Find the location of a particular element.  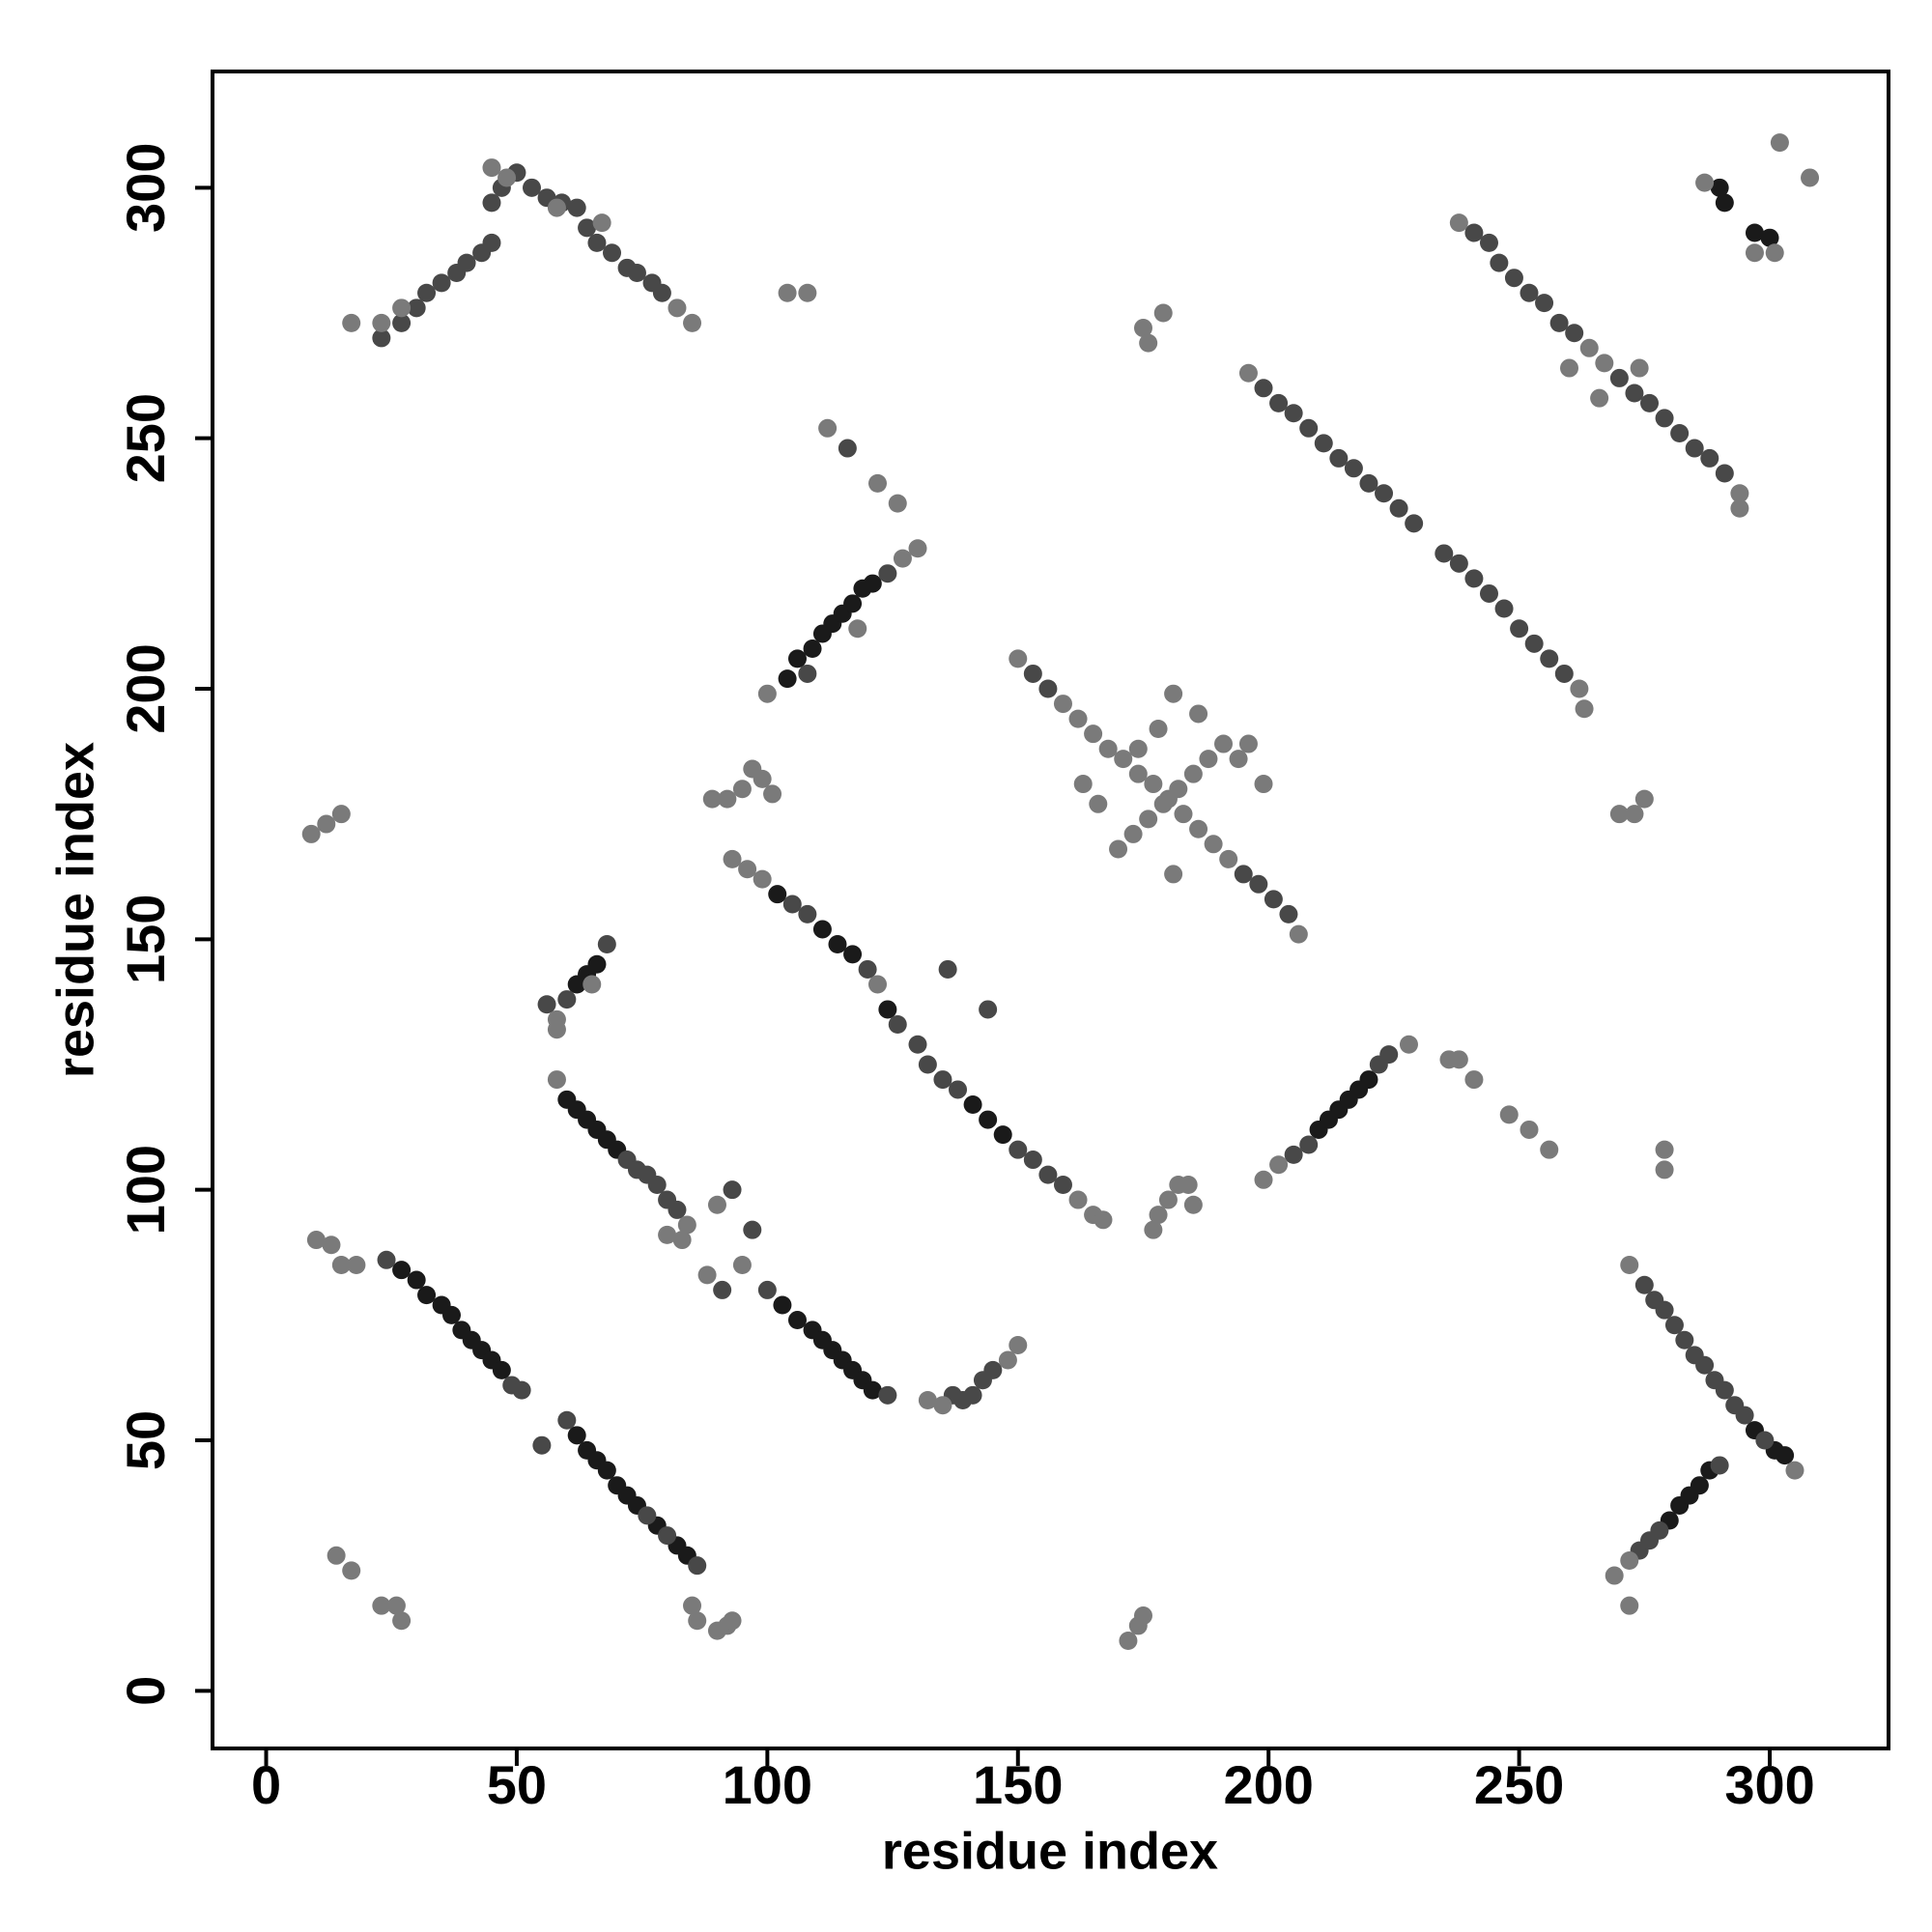

y-tick-label: 250 is located at coordinates (145, 438).